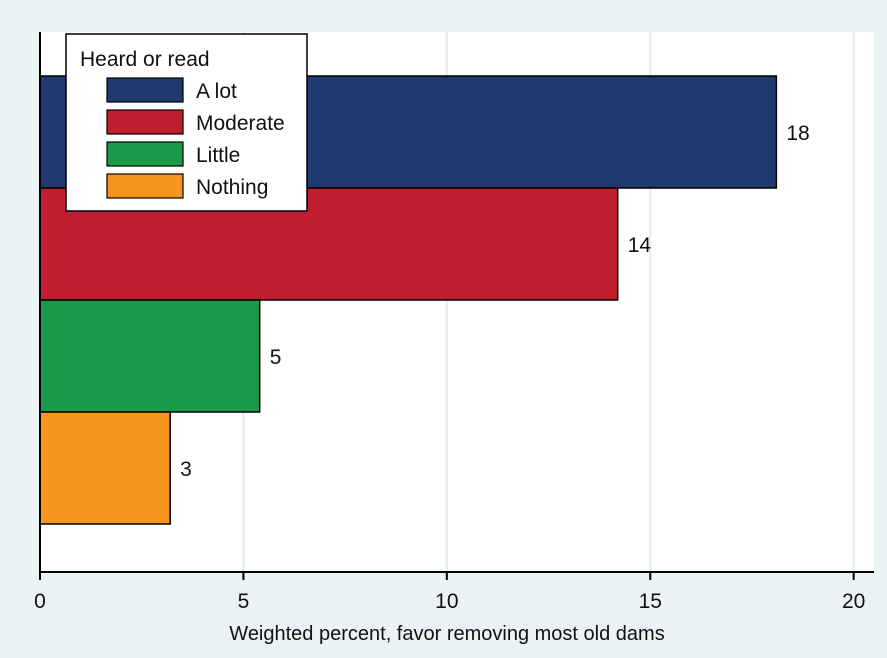 Image resolution: width=887 pixels, height=658 pixels. I want to click on legend: Heard or read A lot Moderate Little Nothing, so click(186, 122).